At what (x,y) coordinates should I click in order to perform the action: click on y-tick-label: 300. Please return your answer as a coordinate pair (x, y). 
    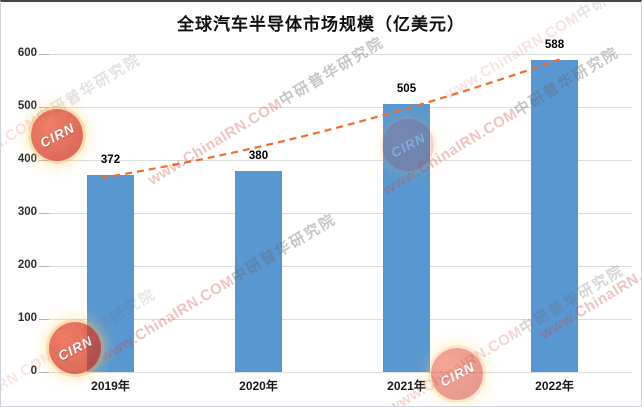
    Looking at the image, I should click on (27, 212).